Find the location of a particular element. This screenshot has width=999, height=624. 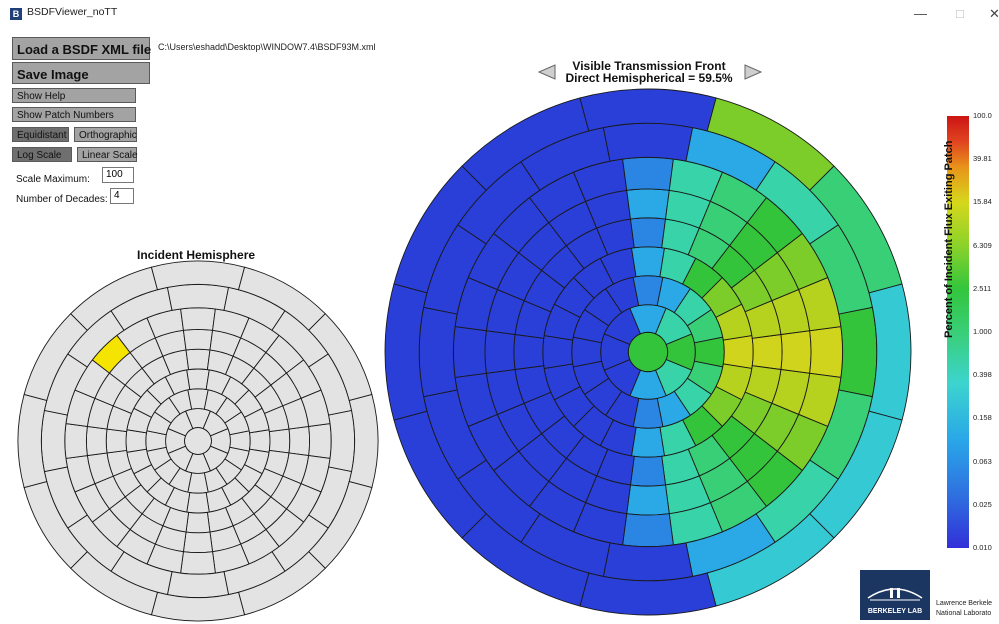

colorbar-tick: 0.158 is located at coordinates (982, 418).